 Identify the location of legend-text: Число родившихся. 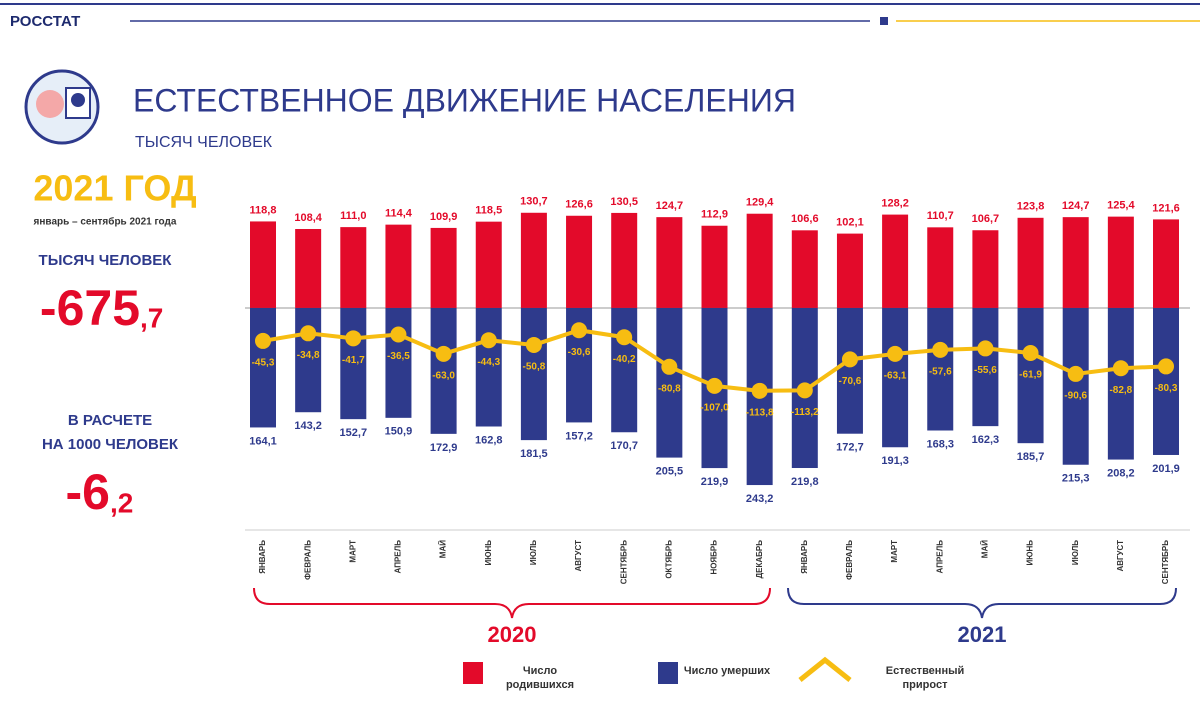
(540, 678).